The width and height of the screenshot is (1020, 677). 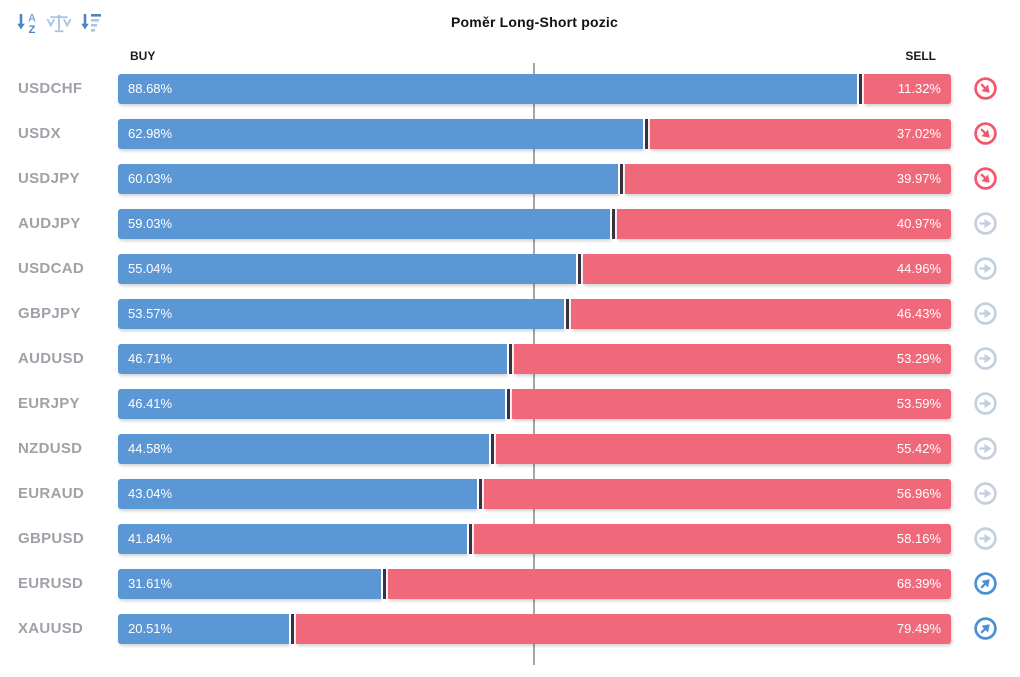 What do you see at coordinates (380, 133) in the screenshot?
I see `buy-bar-segment: 62.98%` at bounding box center [380, 133].